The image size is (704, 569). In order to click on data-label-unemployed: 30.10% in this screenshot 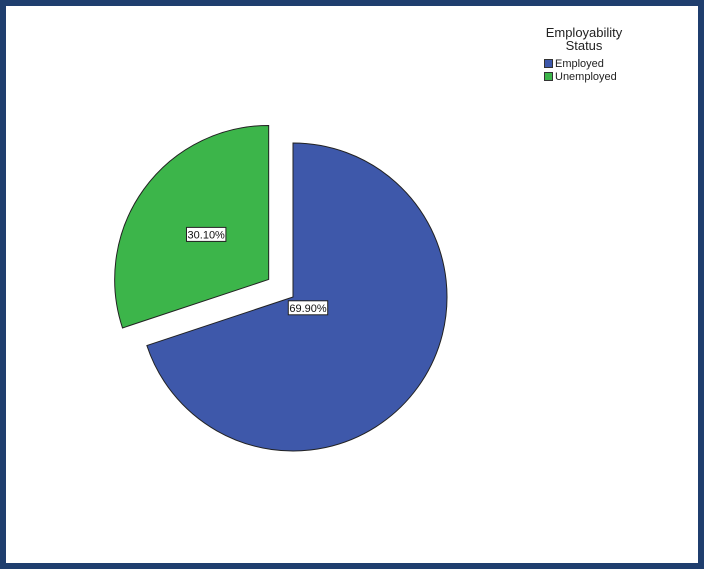, I will do `click(206, 234)`.